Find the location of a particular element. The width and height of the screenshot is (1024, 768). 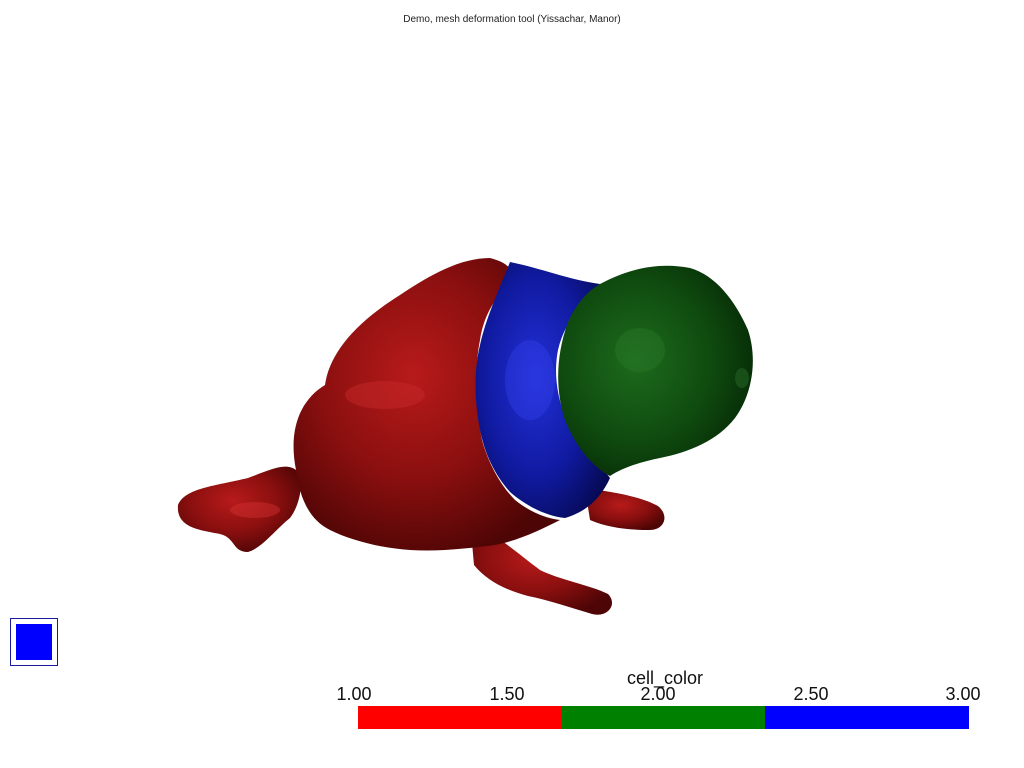

scalar-bar-tick: 1.50 is located at coordinates (507, 694).